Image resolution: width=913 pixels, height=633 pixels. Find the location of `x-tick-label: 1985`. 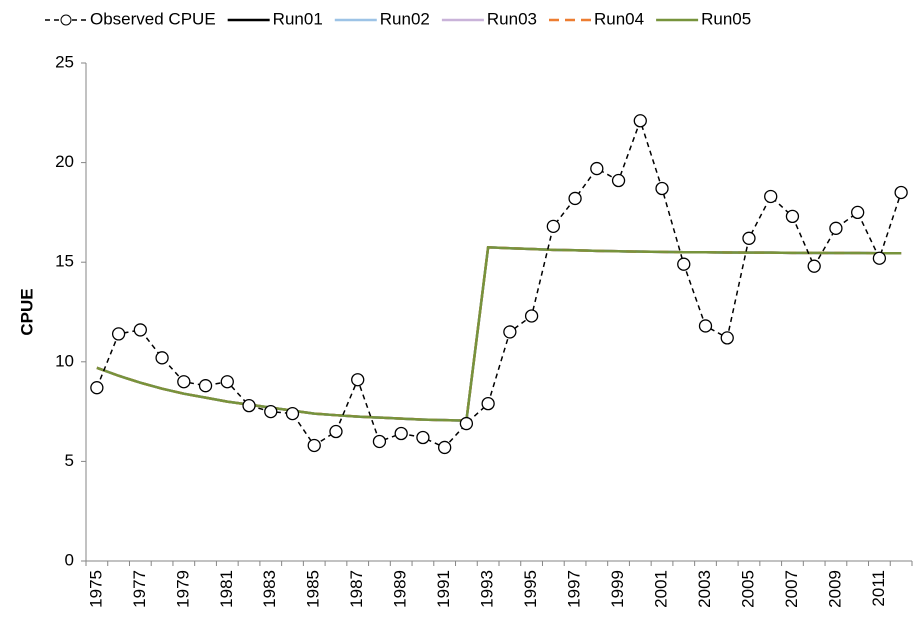

x-tick-label: 1985 is located at coordinates (313, 589).